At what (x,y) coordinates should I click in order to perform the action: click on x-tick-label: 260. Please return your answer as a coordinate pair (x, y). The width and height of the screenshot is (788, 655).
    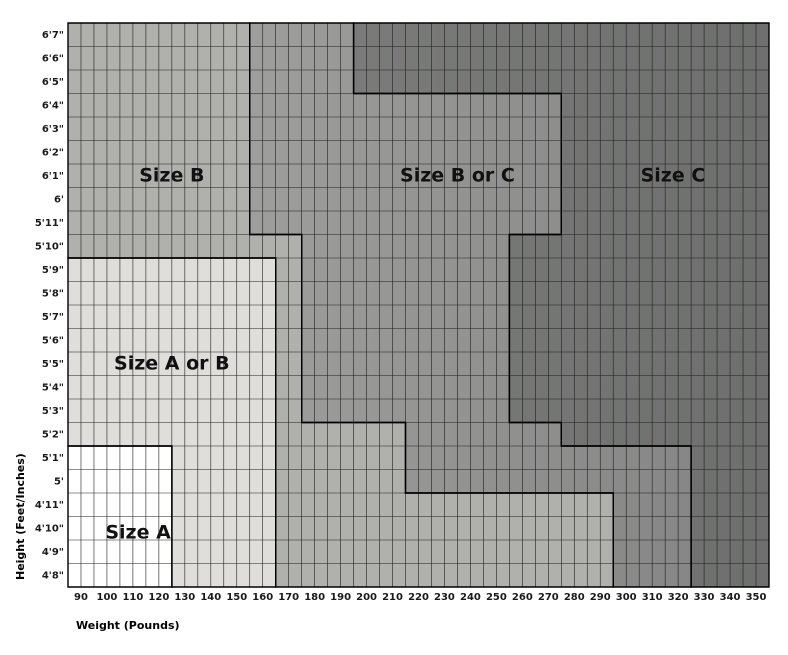
    Looking at the image, I should click on (522, 597).